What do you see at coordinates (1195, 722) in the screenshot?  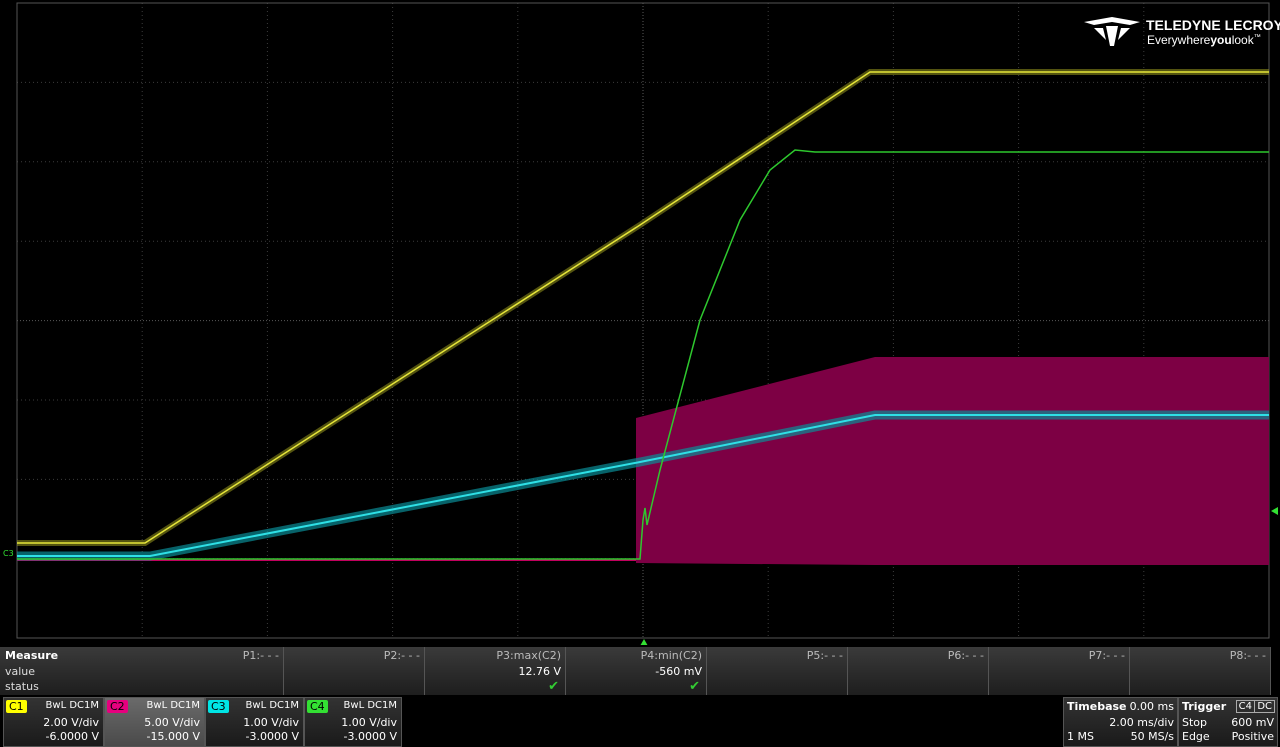 I see `trigger-mode: Stop` at bounding box center [1195, 722].